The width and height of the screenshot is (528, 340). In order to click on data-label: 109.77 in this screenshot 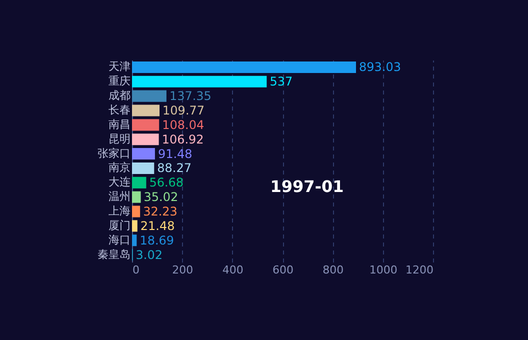, I will do `click(183, 111)`.